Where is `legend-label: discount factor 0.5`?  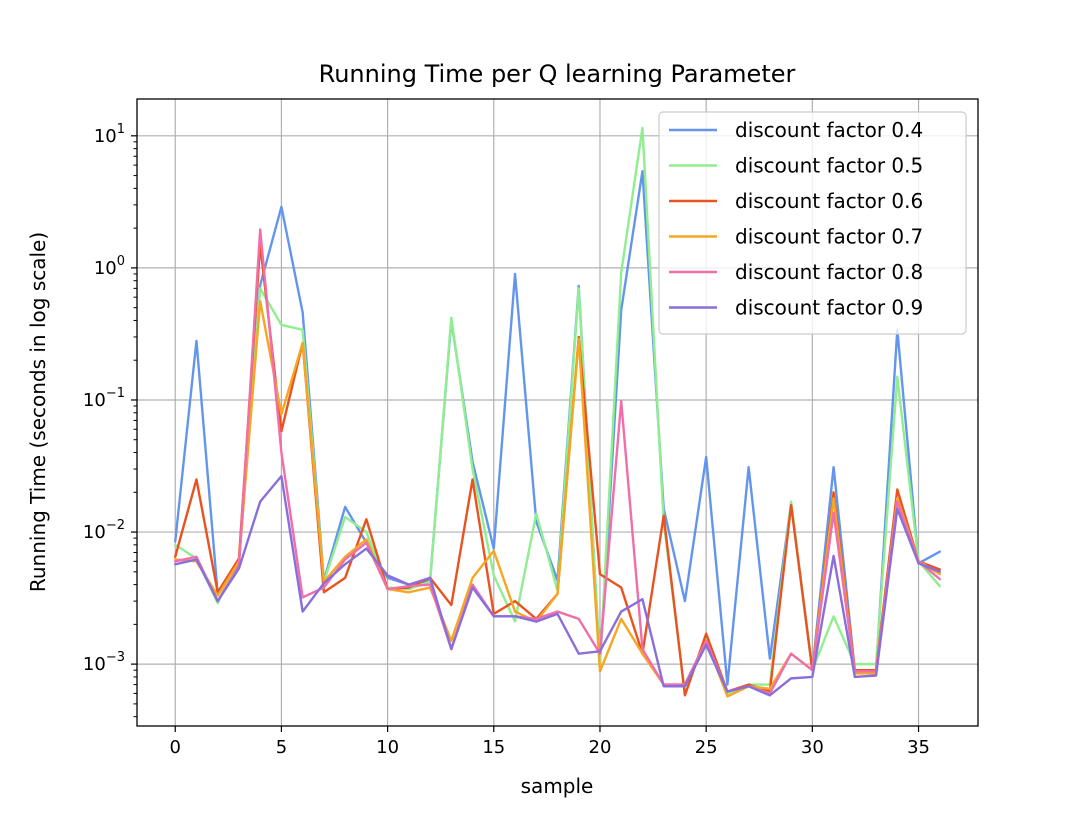
legend-label: discount factor 0.5 is located at coordinates (829, 166).